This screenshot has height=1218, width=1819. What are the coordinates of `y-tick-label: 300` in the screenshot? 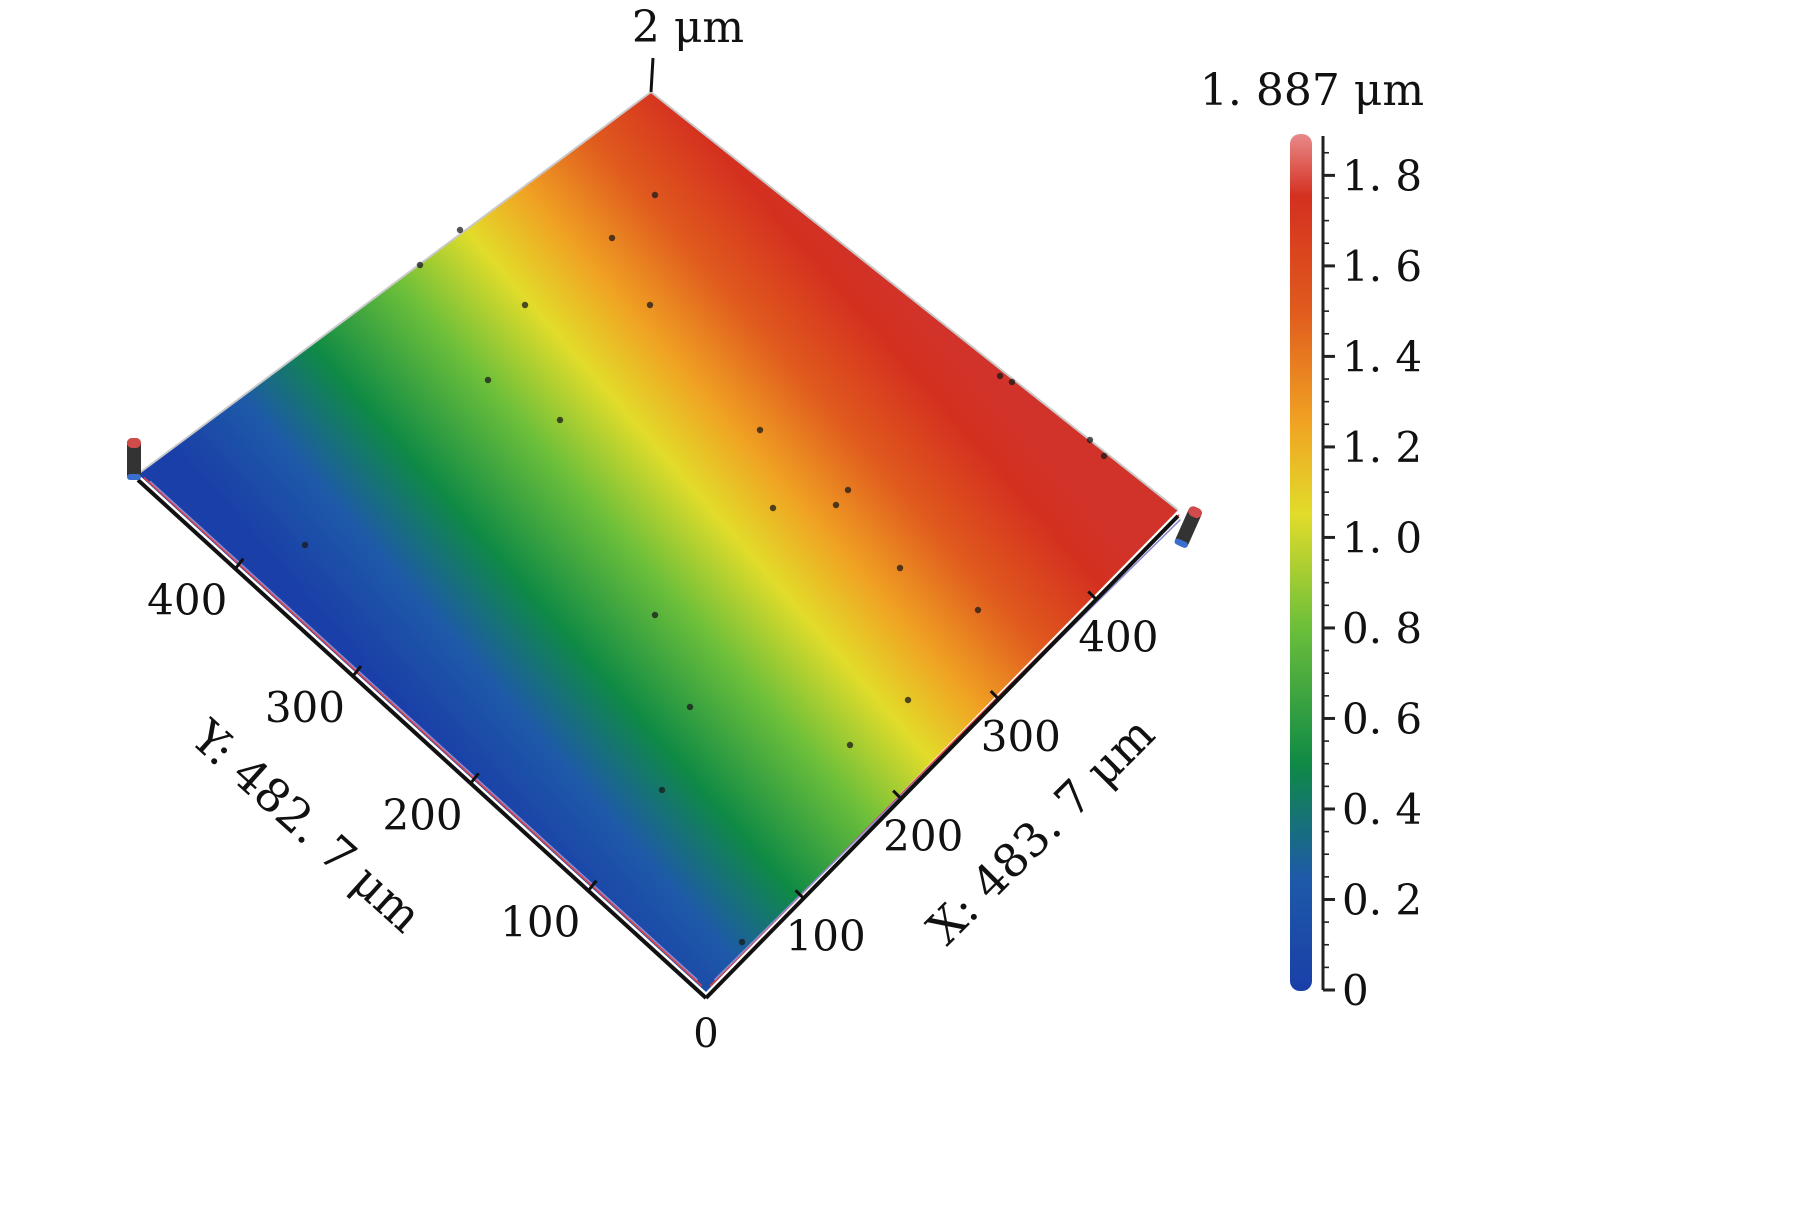 It's located at (305, 707).